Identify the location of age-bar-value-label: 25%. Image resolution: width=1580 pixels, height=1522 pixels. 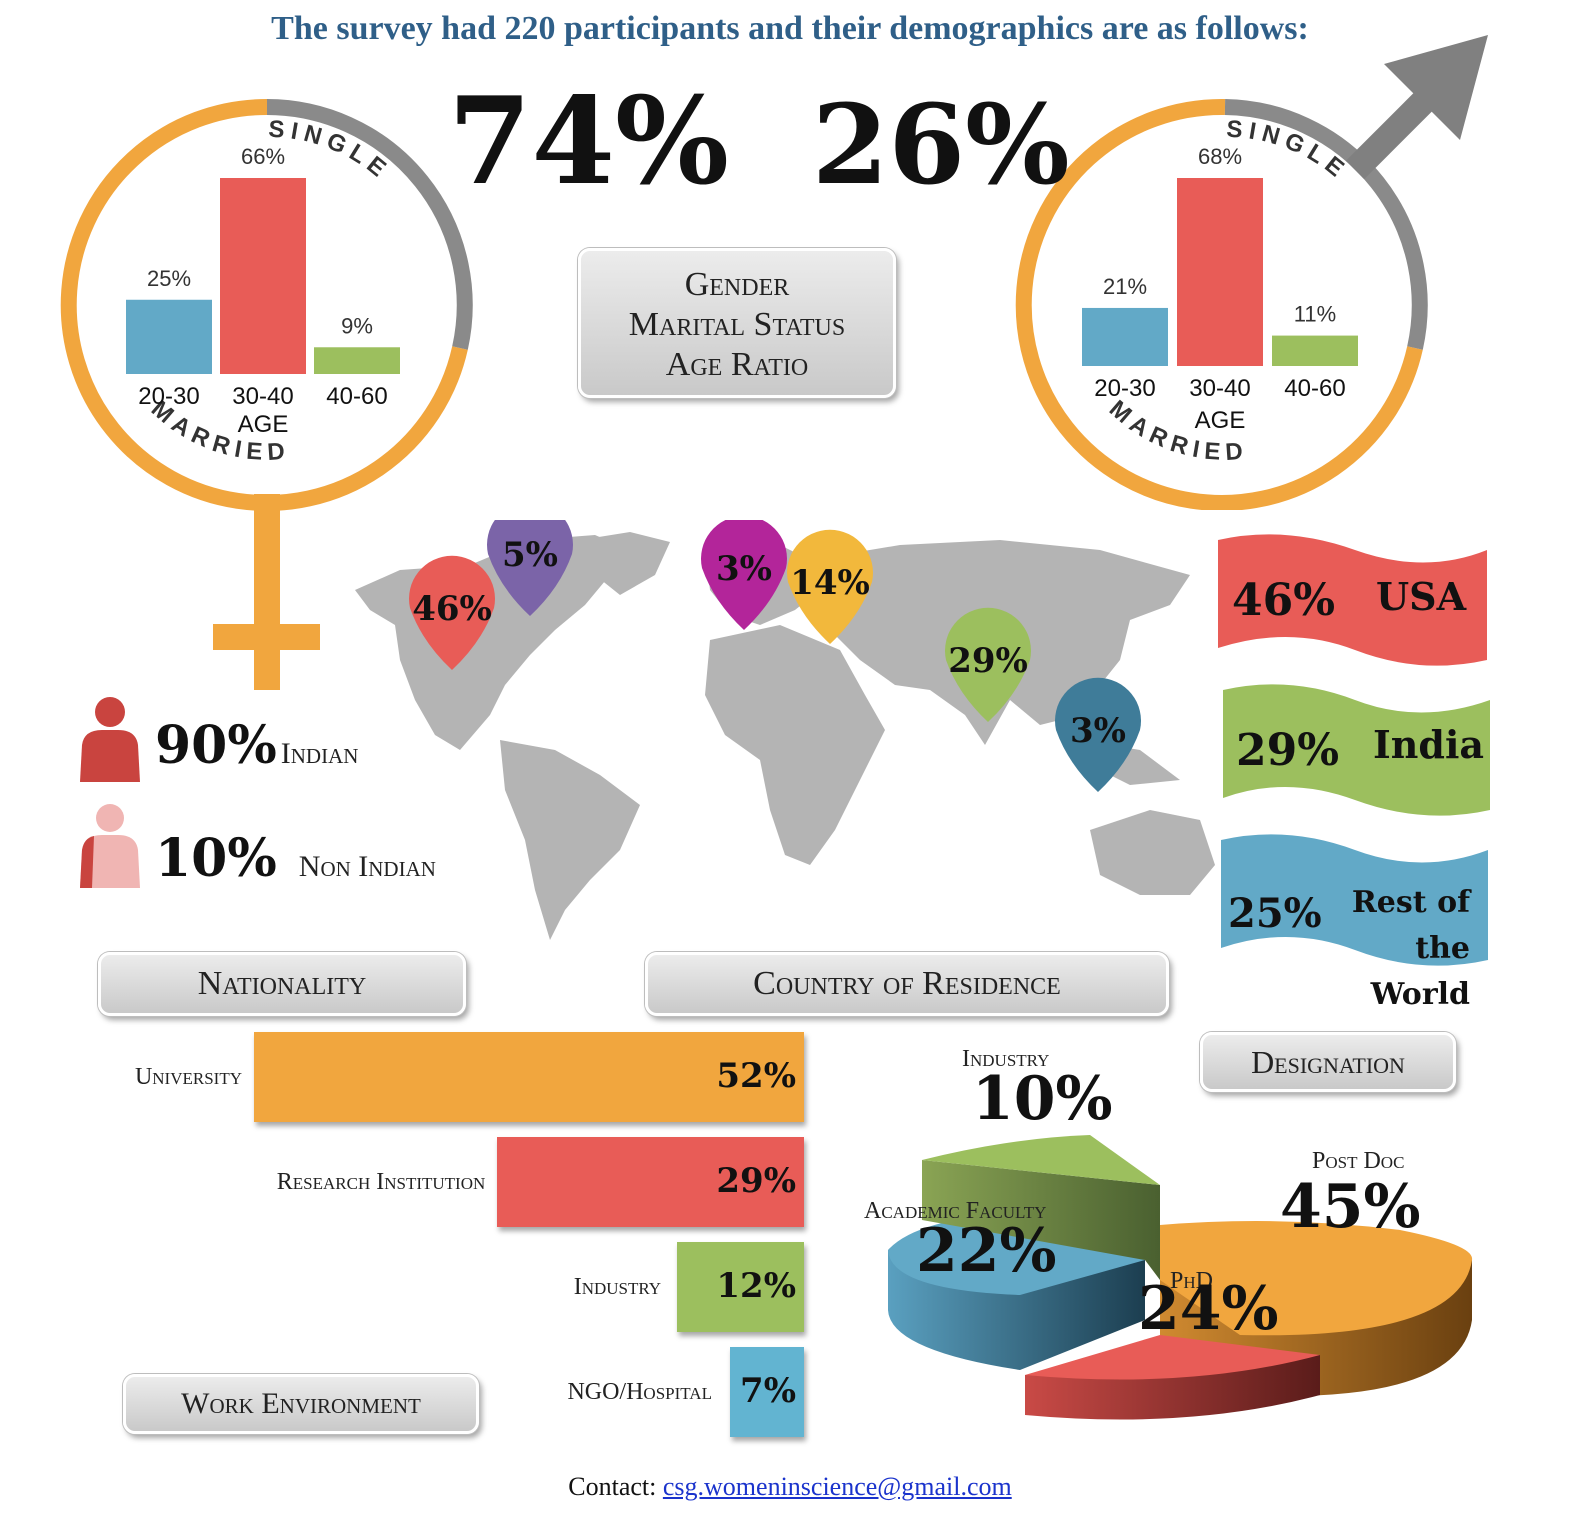
(169, 278).